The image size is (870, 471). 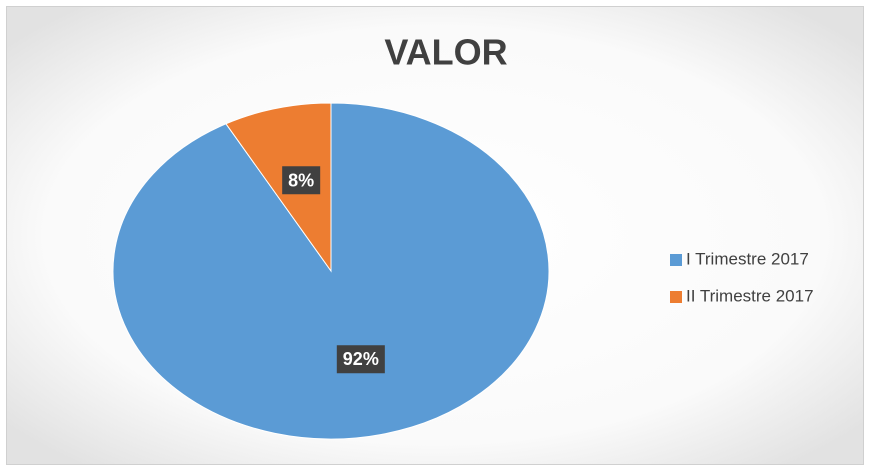 What do you see at coordinates (750, 295) in the screenshot?
I see `legend-label: II Trimestre 2017` at bounding box center [750, 295].